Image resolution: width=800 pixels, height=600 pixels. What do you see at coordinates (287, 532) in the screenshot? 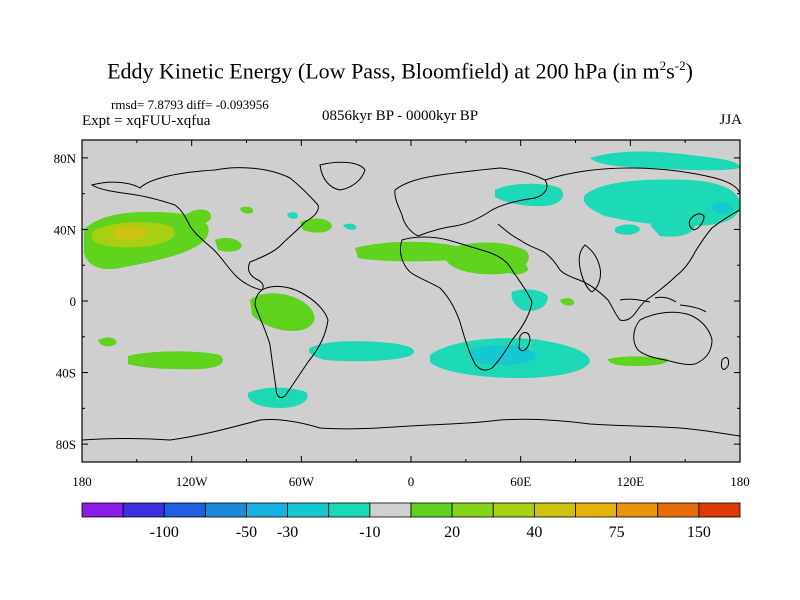
I see `colorbar-label: -30` at bounding box center [287, 532].